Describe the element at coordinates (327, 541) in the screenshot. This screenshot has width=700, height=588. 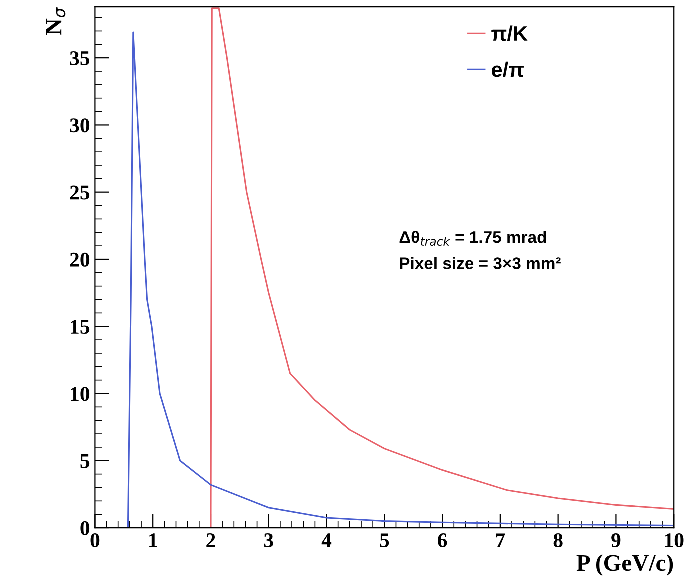
I see `x-tick-label: 4` at that location.